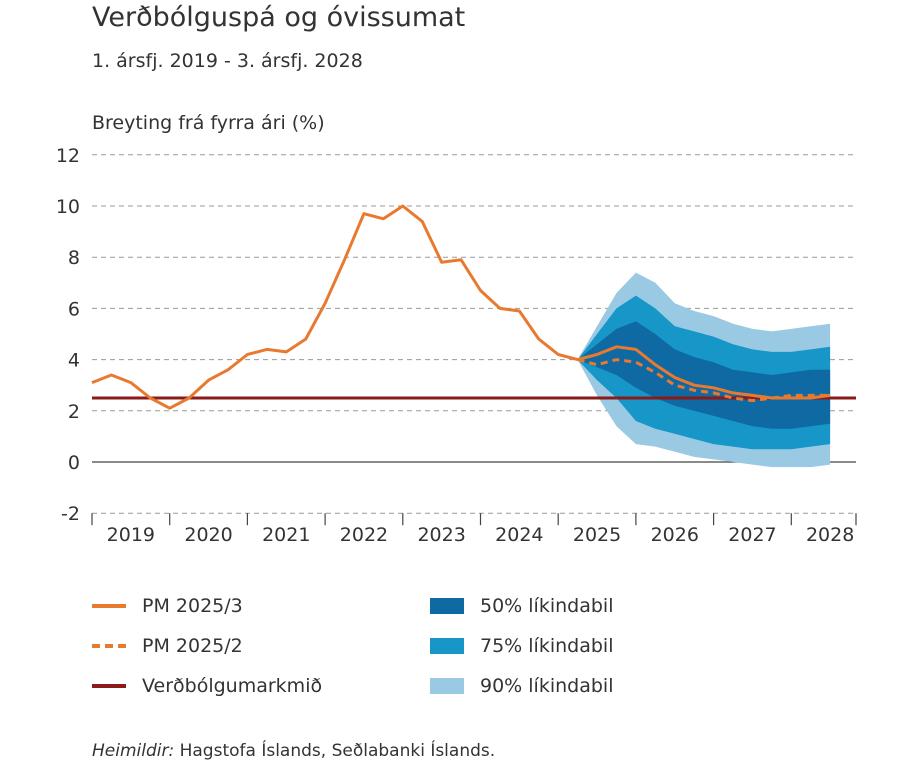  I want to click on chart-title: Verðbólguspá og óvissumat, so click(279, 17).